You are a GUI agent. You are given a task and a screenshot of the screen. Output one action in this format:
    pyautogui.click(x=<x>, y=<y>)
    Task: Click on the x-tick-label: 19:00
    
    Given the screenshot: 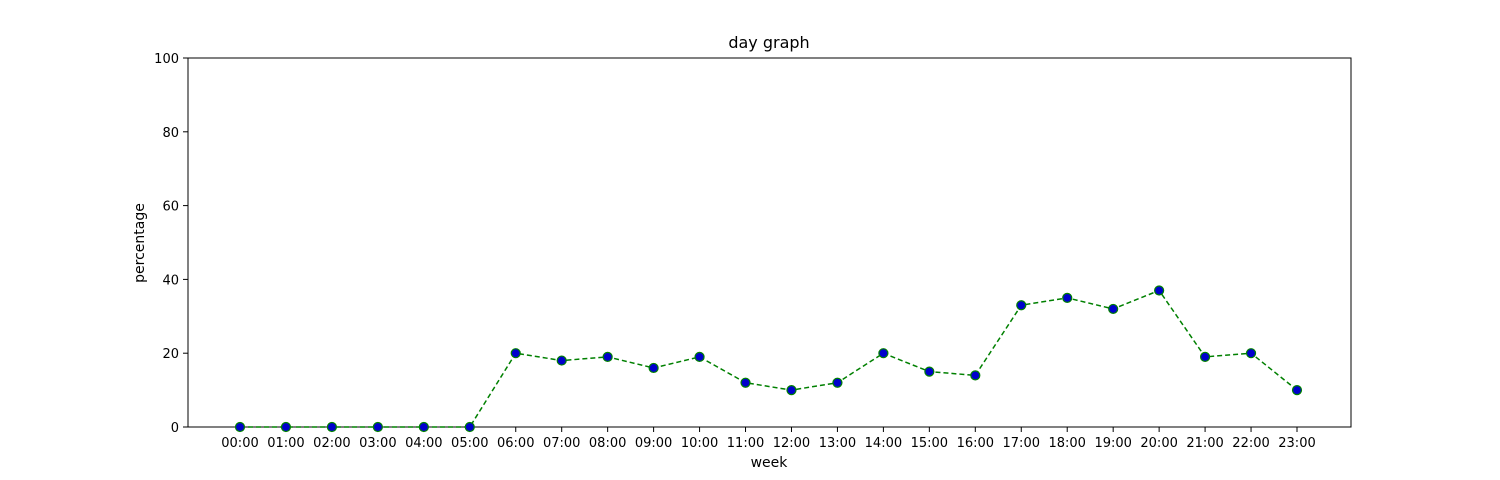 What is the action you would take?
    pyautogui.click(x=1112, y=443)
    